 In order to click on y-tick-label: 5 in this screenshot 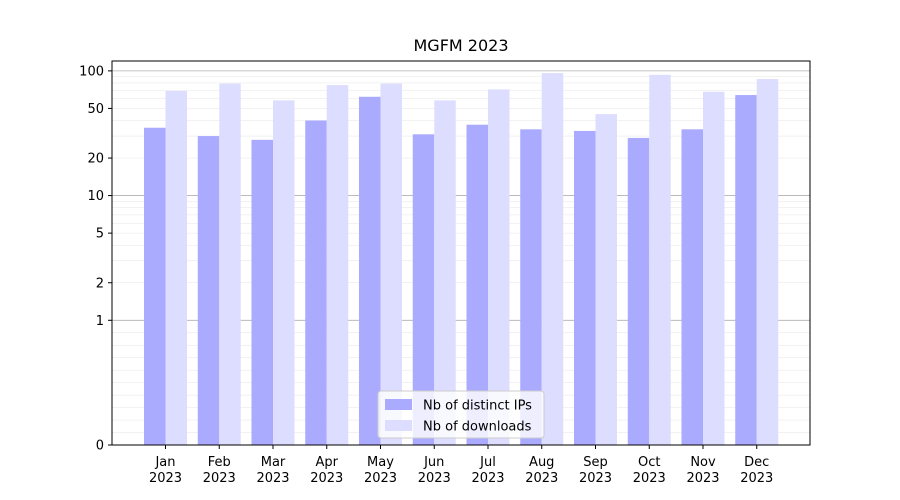, I will do `click(100, 234)`.